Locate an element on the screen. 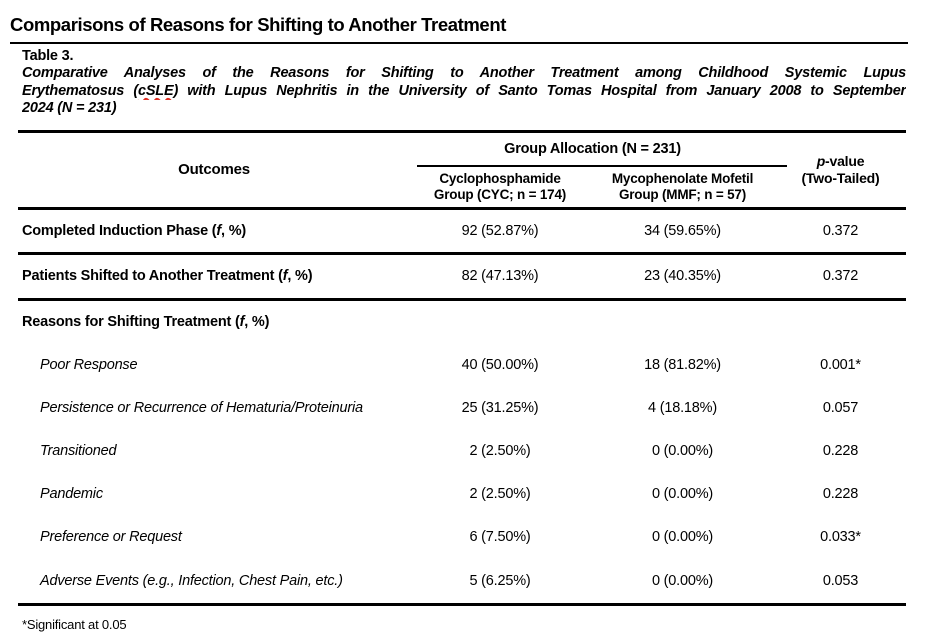 The width and height of the screenshot is (926, 642). header-p-value-line2: (Two-Tailed) is located at coordinates (840, 177).